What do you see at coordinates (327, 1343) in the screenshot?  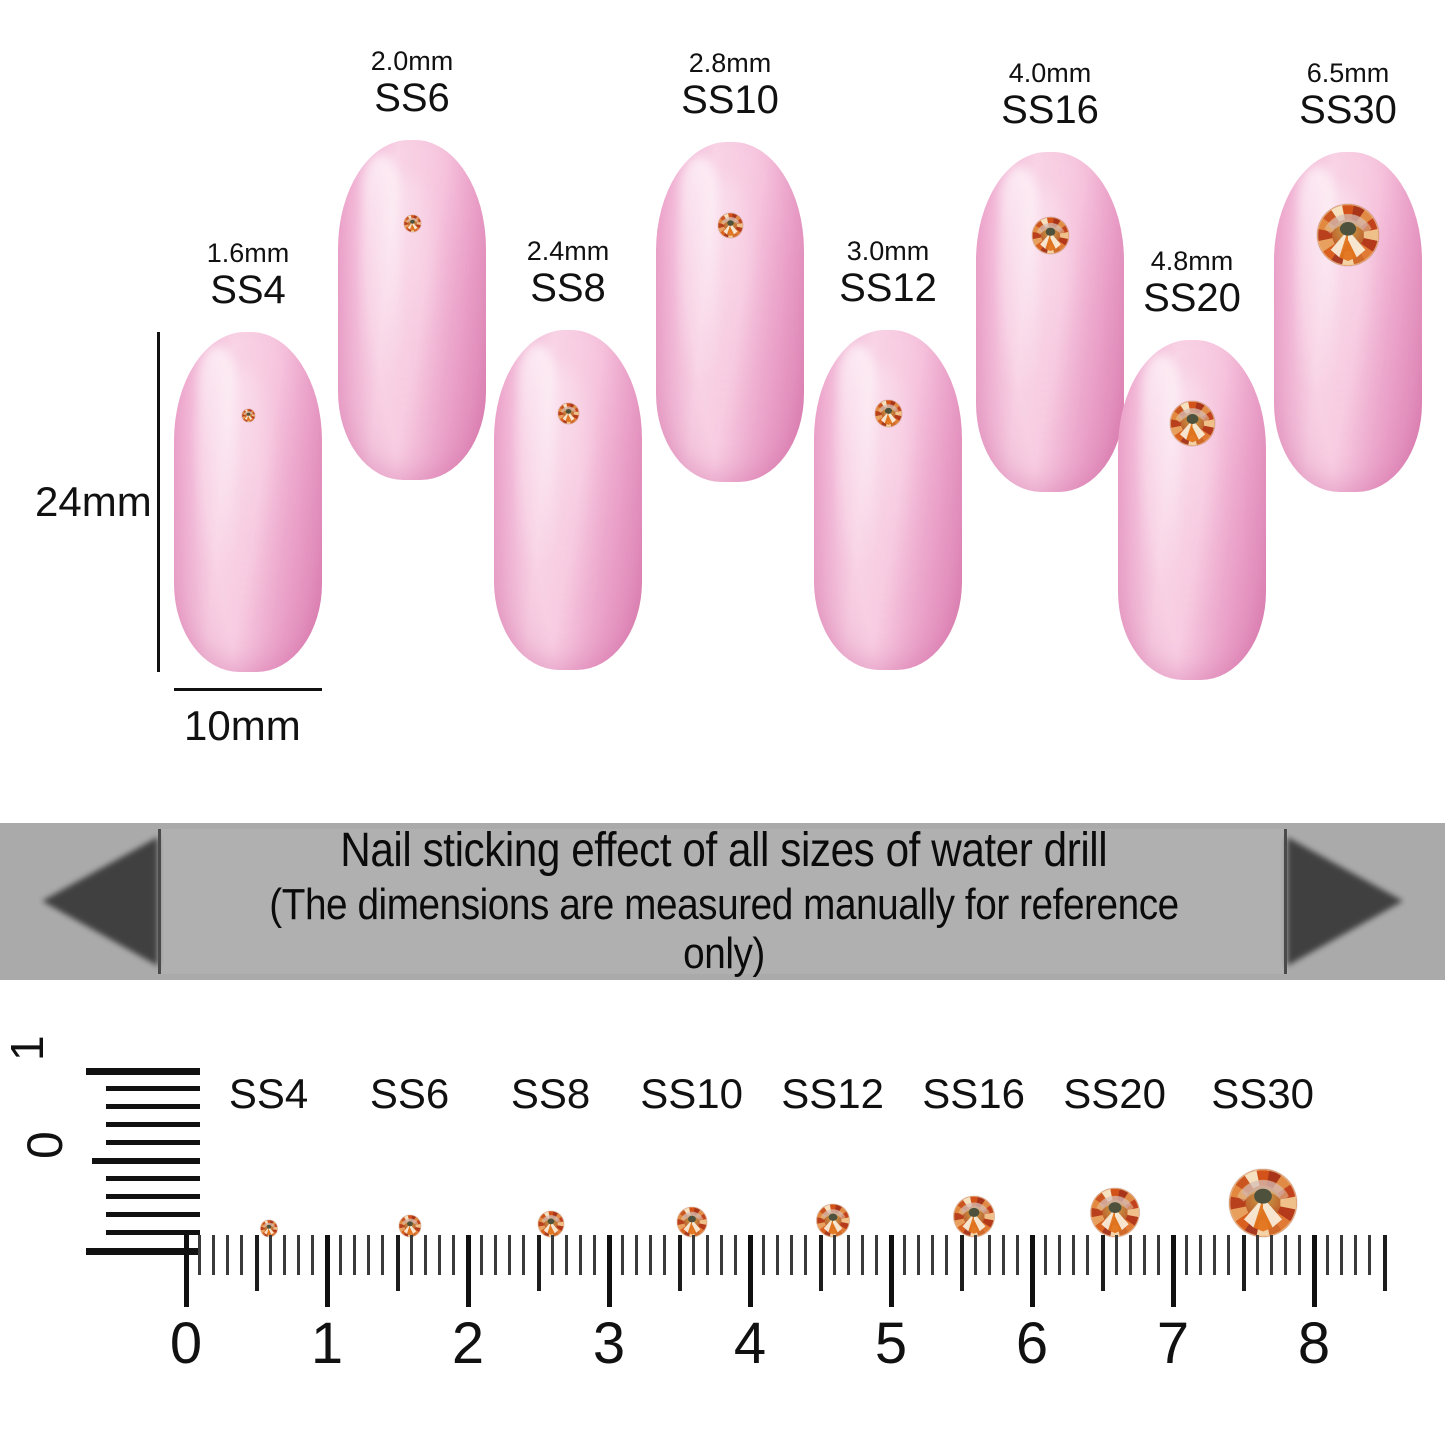 I see `ruler-number-1: 1` at bounding box center [327, 1343].